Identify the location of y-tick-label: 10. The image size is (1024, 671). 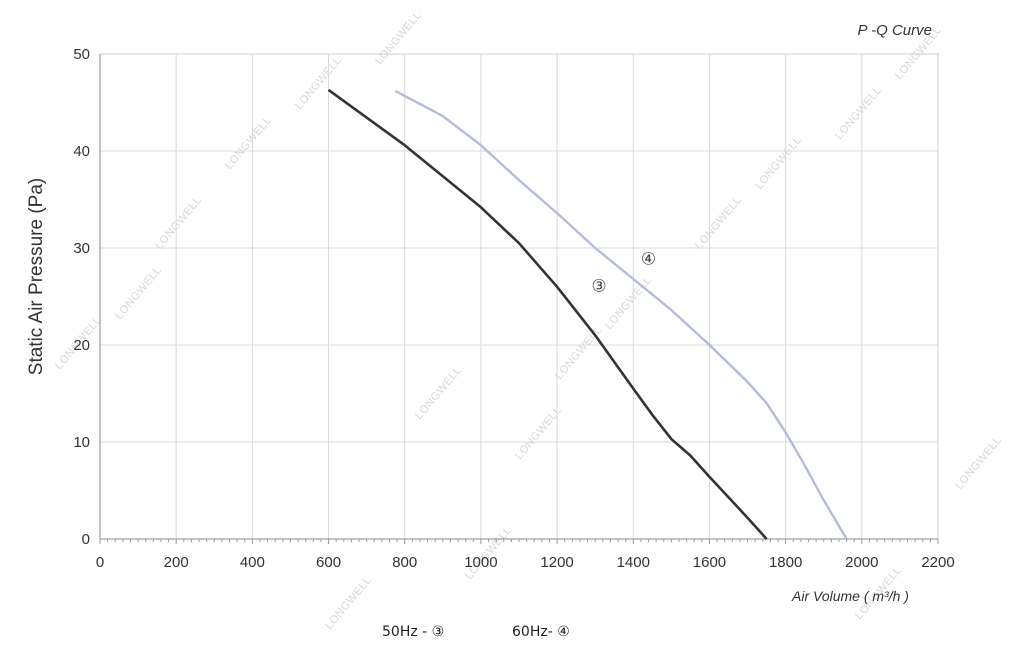
(81, 442).